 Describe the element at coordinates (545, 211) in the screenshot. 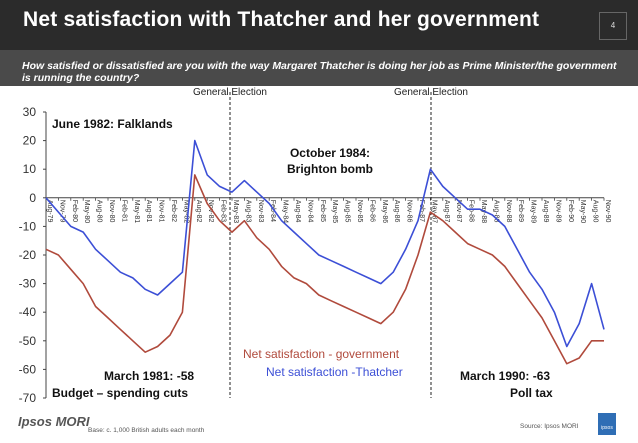

I see `x-tick-label: Aug-89` at that location.